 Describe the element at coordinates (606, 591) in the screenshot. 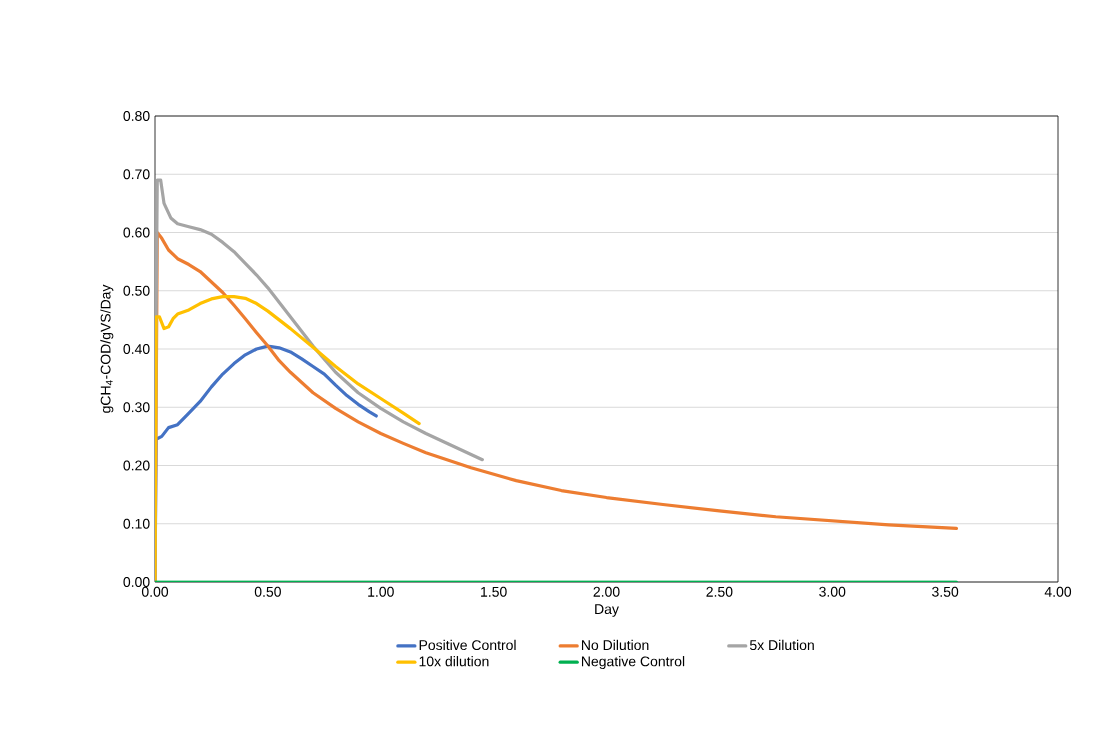

I see `x-tick-label: 2.00` at that location.